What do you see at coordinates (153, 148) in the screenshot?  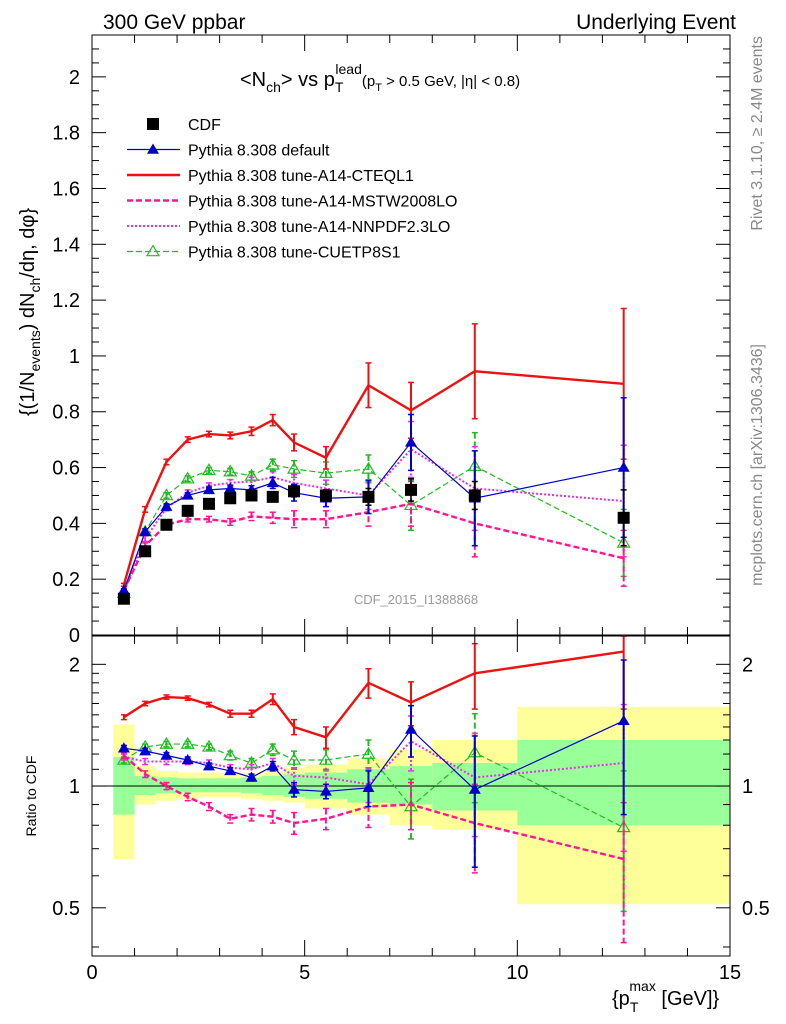 I see `legend-marker-default` at bounding box center [153, 148].